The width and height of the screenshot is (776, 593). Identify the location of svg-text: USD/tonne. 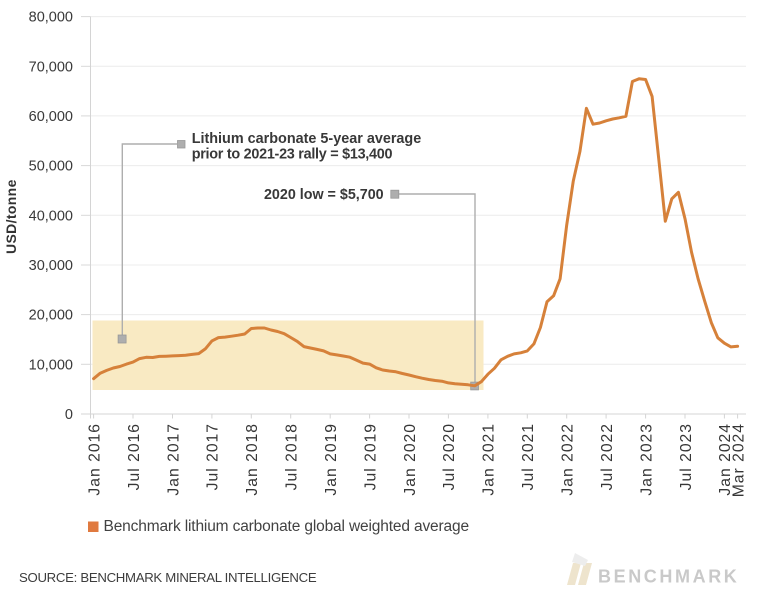
(11, 216).